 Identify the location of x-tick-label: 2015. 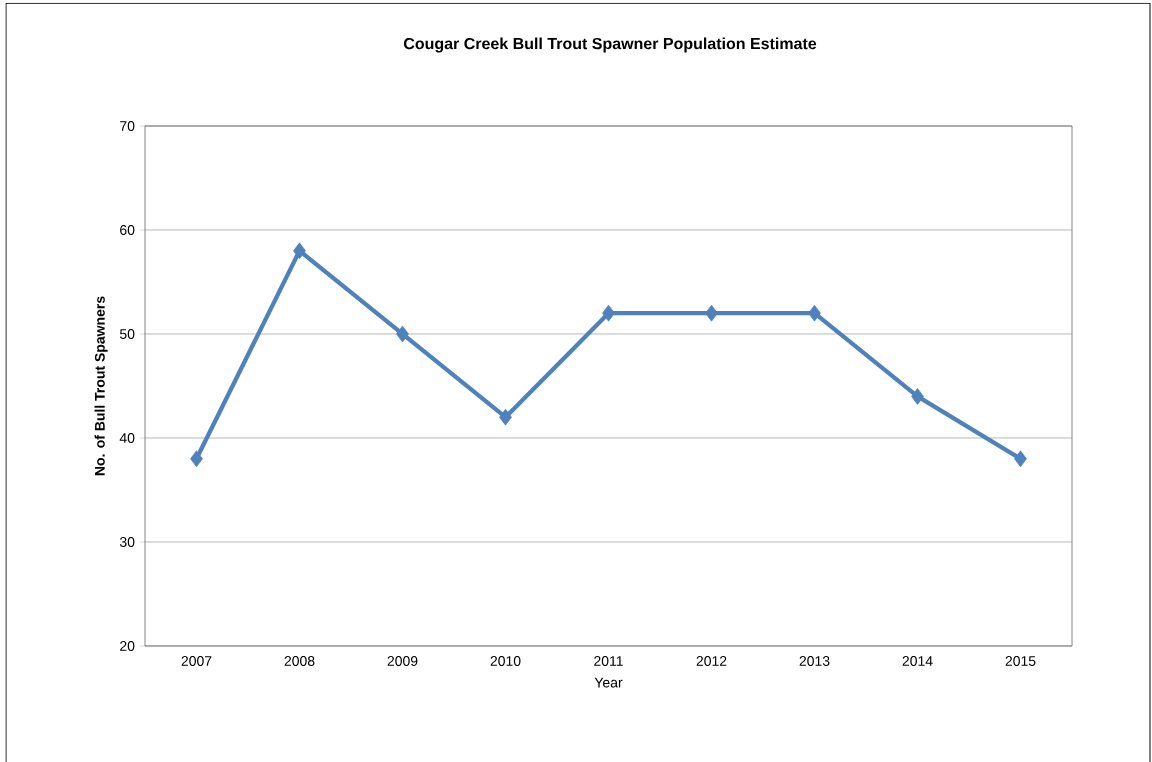
(1020, 661).